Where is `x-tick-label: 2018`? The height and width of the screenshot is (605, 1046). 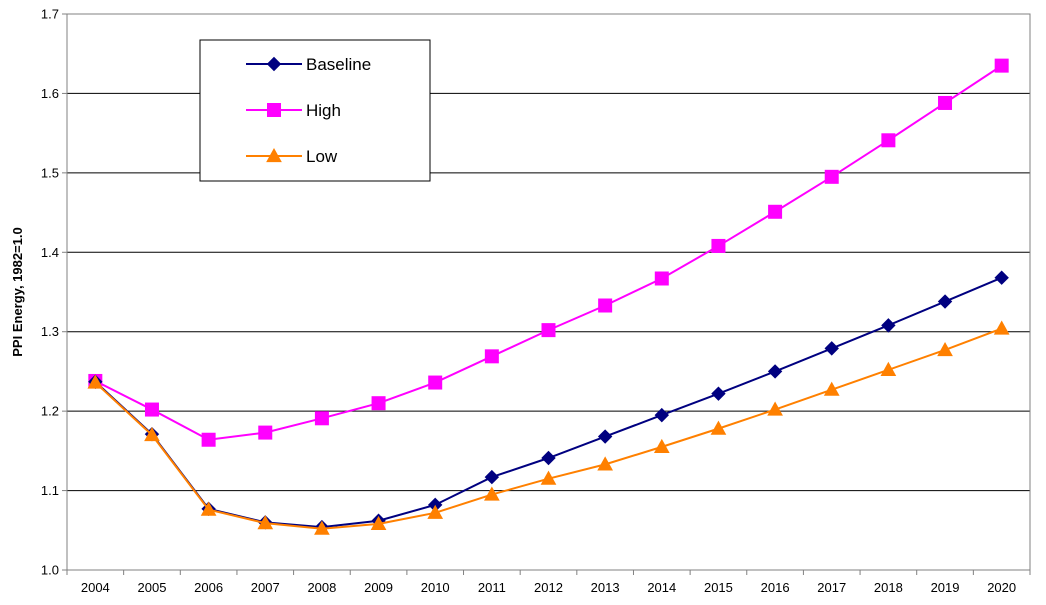
x-tick-label: 2018 is located at coordinates (888, 587).